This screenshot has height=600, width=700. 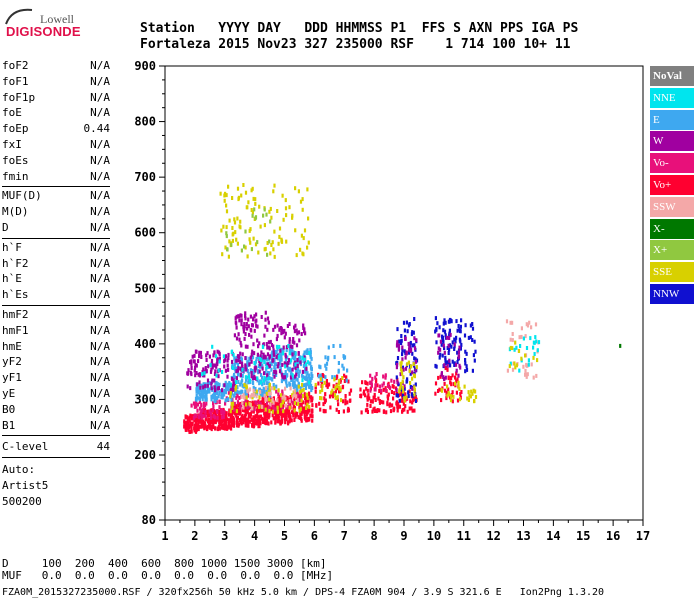 I want to click on param-name: h`F, so click(x=12, y=247).